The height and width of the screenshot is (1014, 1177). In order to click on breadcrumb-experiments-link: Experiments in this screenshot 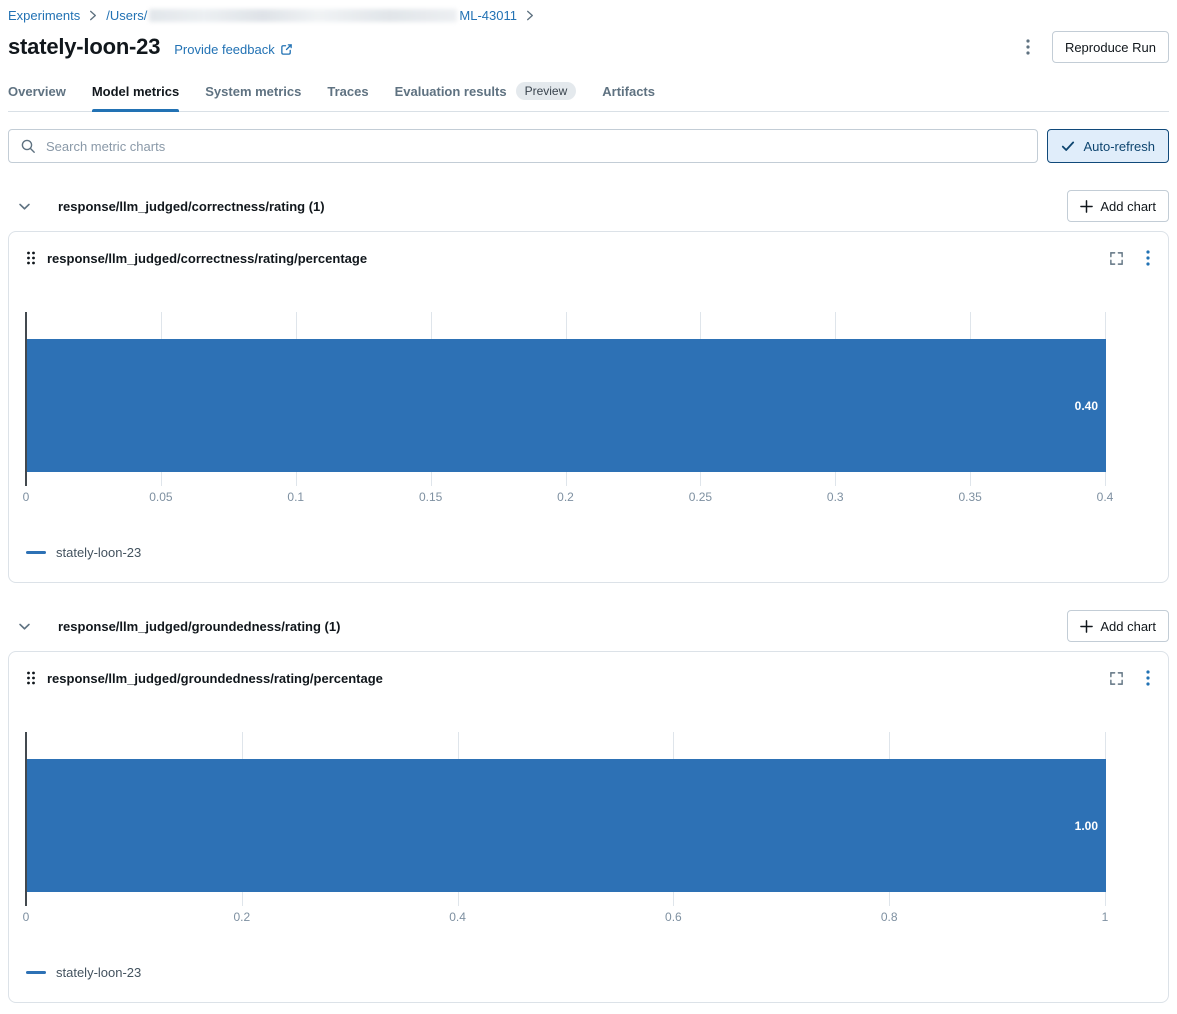, I will do `click(44, 15)`.